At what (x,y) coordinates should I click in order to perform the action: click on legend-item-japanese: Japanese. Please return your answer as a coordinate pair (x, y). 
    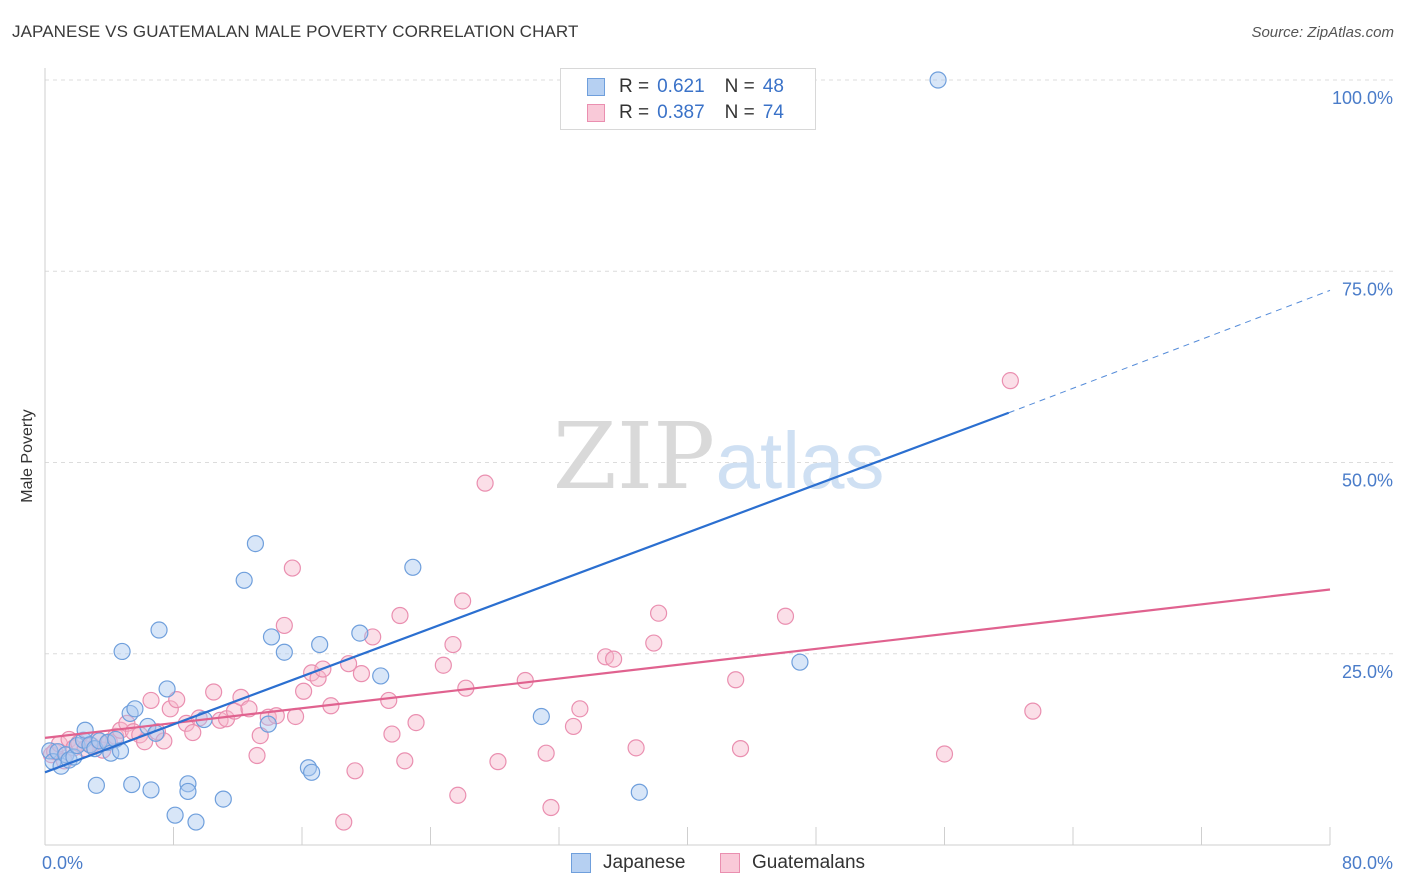
    Looking at the image, I should click on (628, 863).